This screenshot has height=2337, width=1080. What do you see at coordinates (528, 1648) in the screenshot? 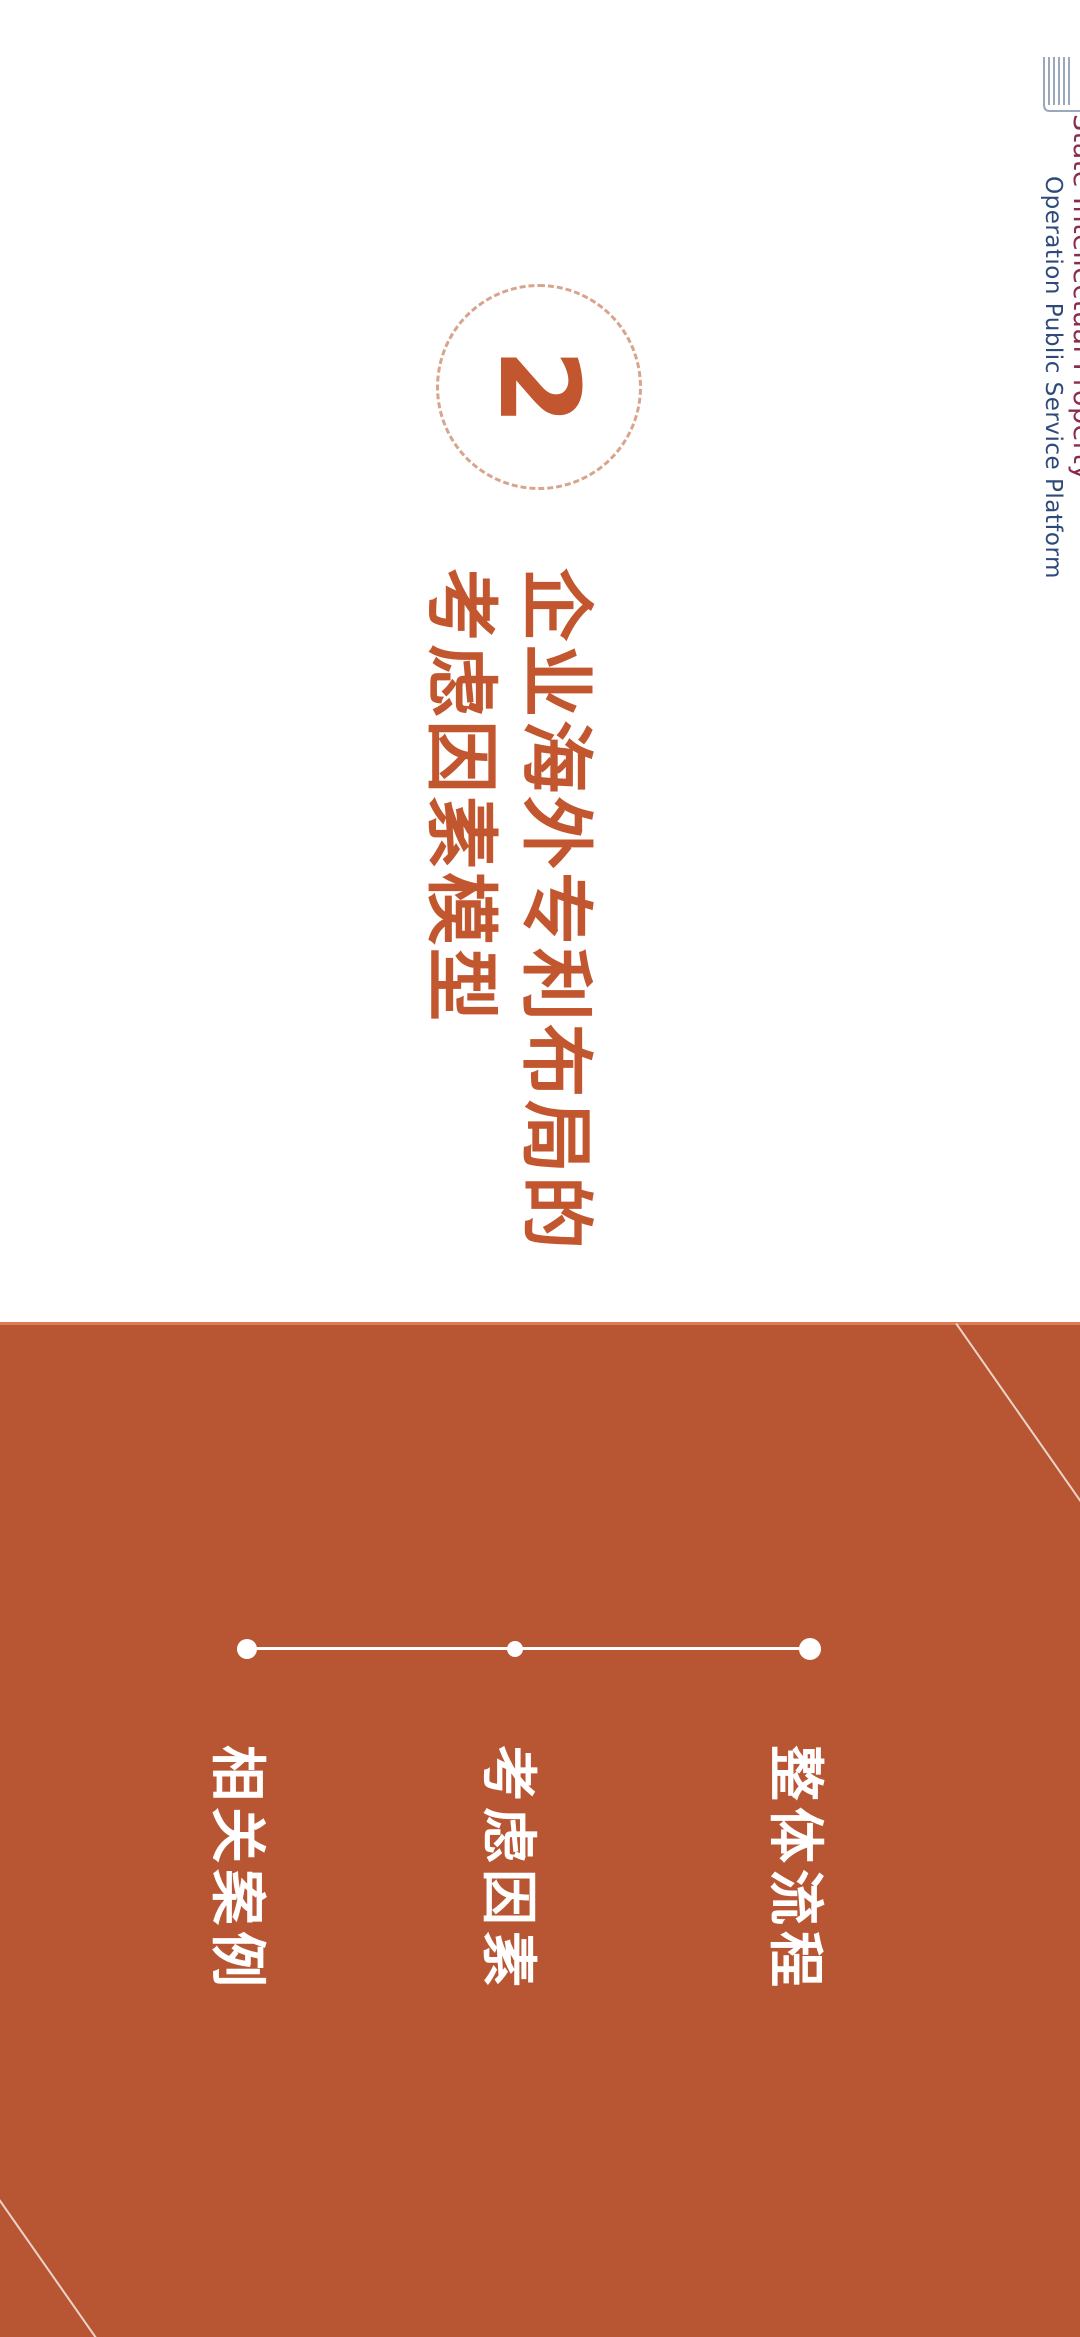
I see `nav-timeline` at bounding box center [528, 1648].